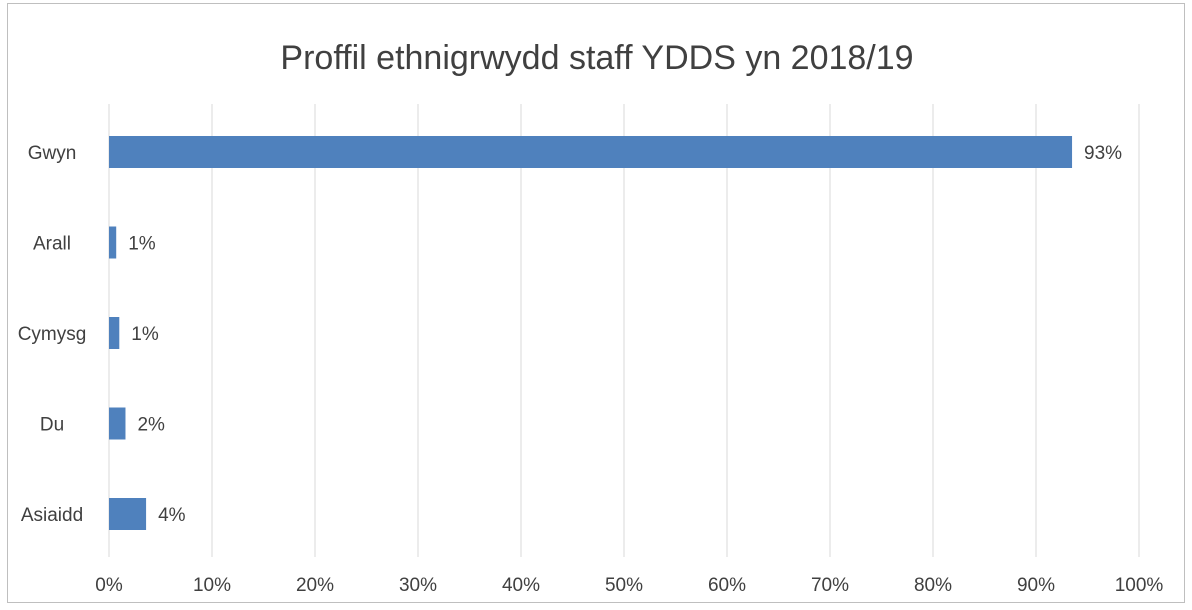  What do you see at coordinates (151, 425) in the screenshot?
I see `data-label: 2%` at bounding box center [151, 425].